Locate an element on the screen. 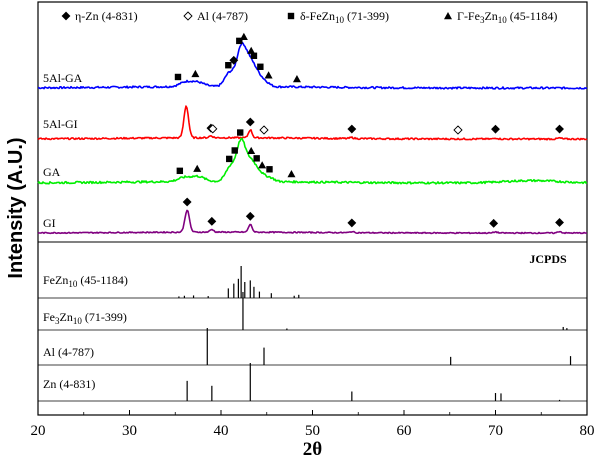  y-axis-title: Intensity (A.U.) is located at coordinates (16, 207).